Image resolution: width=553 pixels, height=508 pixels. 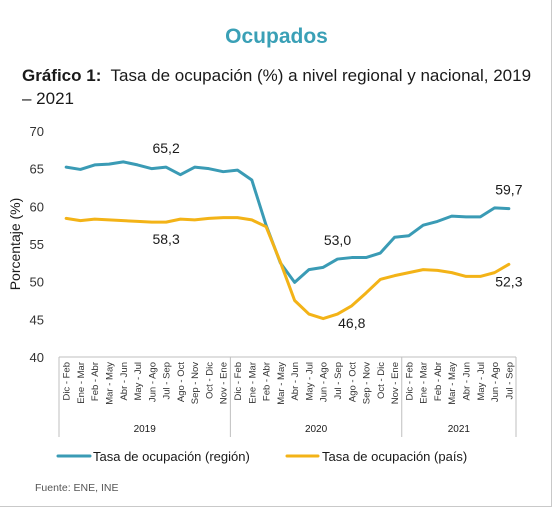 What do you see at coordinates (394, 456) in the screenshot?
I see `legend-label-pais: Tasa de ocupación (país)` at bounding box center [394, 456].